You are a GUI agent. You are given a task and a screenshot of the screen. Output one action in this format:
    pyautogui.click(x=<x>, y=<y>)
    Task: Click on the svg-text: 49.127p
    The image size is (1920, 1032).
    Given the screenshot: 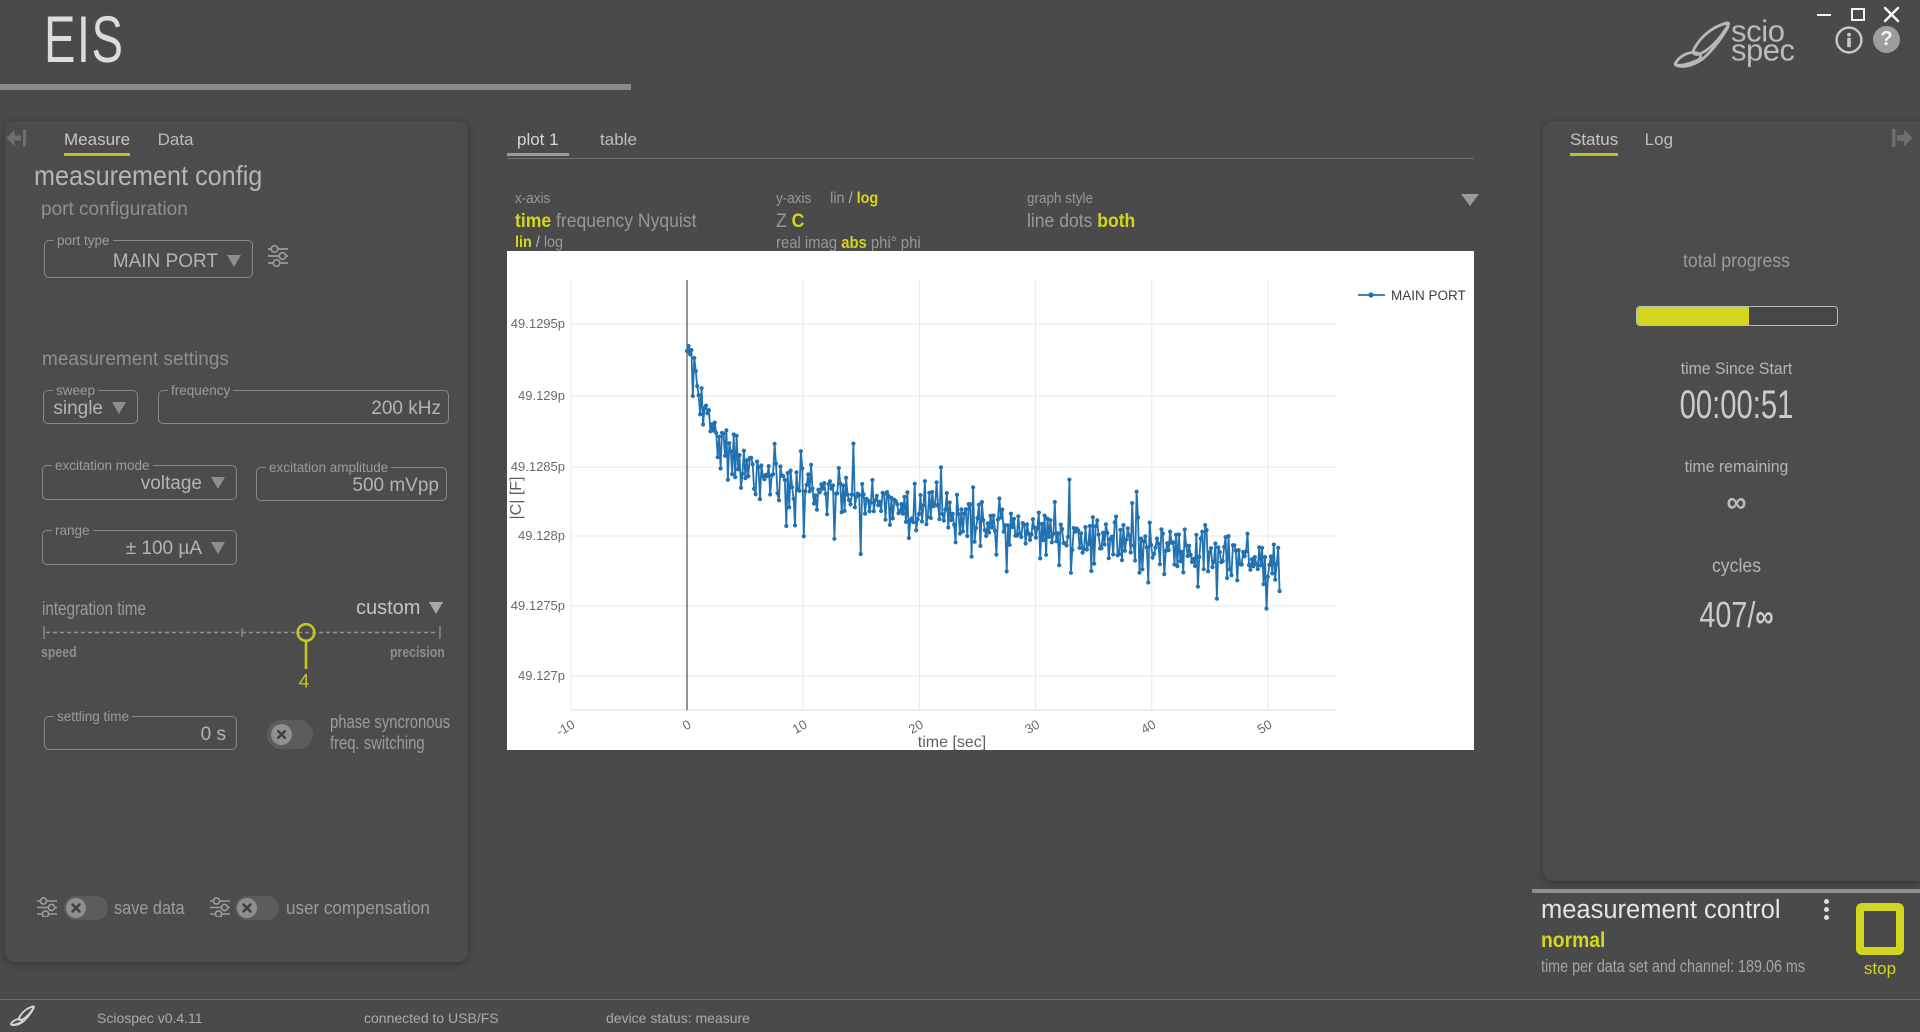 What is the action you would take?
    pyautogui.click(x=541, y=675)
    